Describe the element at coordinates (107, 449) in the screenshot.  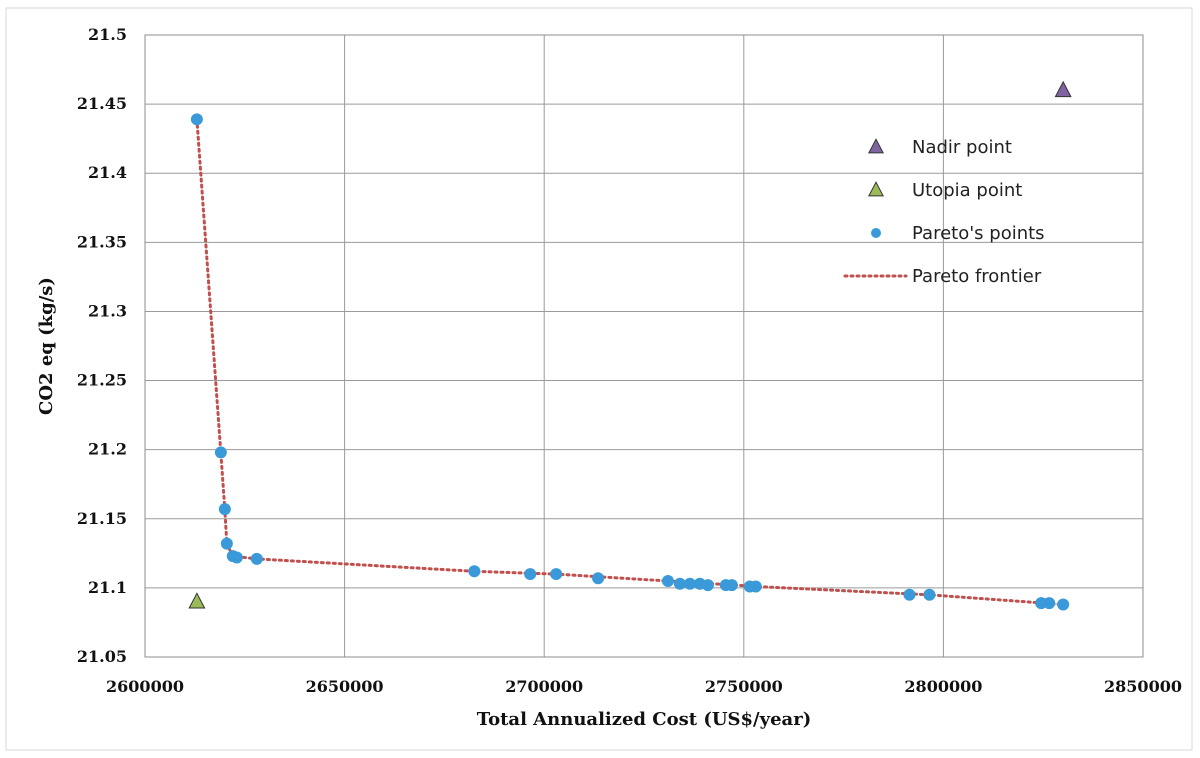
I see `y-tick-label: 21.2` at that location.